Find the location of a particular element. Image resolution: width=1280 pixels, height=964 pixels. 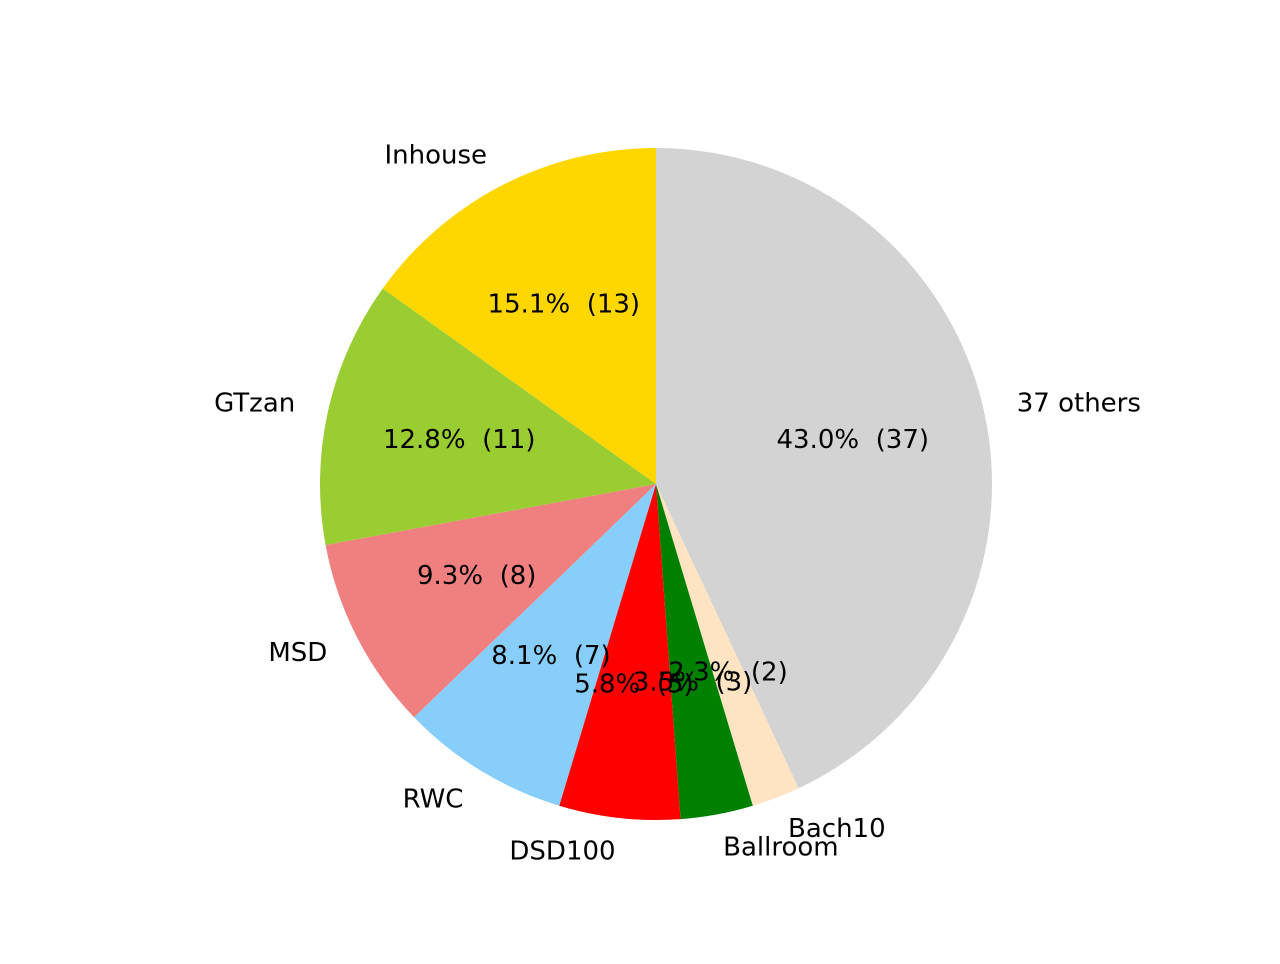

slice-value-label-dsd100: 5.8% (5) is located at coordinates (633, 684).